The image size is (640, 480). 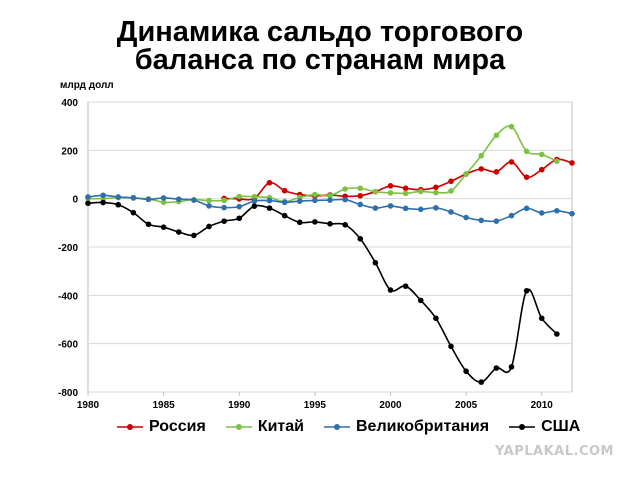 What do you see at coordinates (542, 405) in the screenshot?
I see `x-tick-label: 2010` at bounding box center [542, 405].